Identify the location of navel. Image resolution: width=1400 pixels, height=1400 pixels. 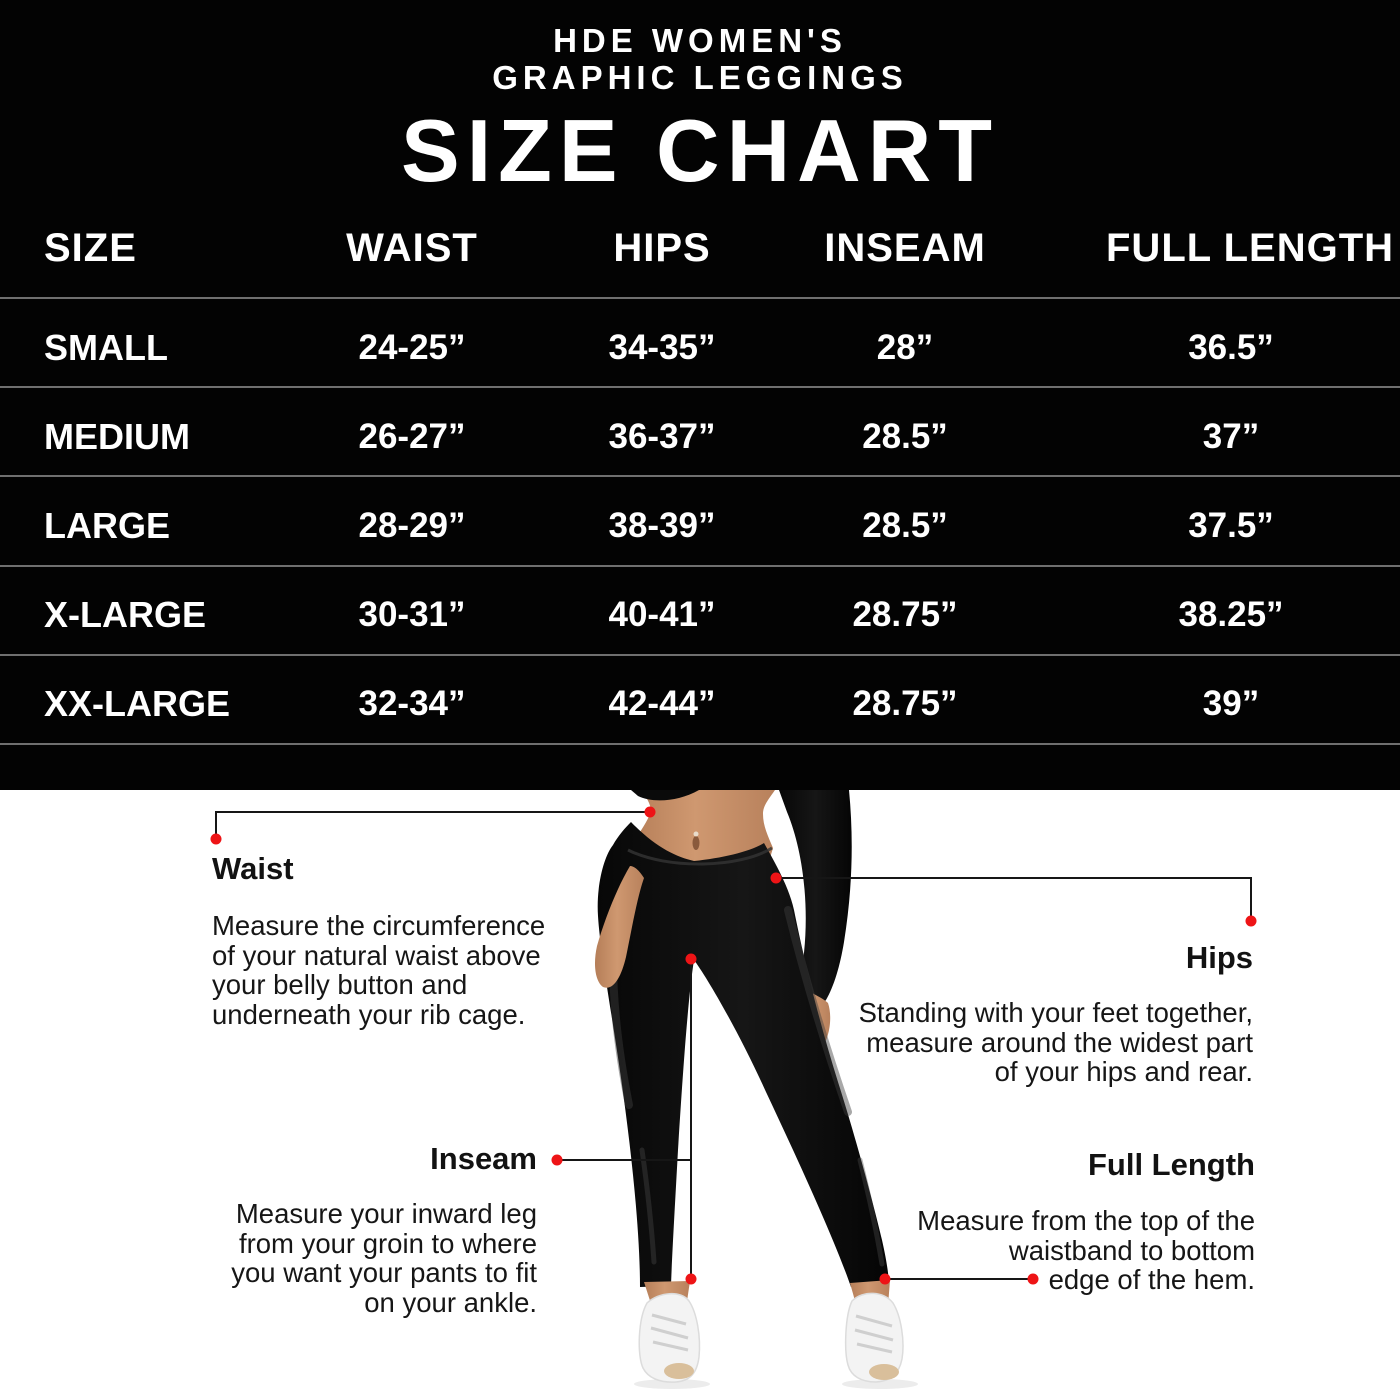
(696, 843).